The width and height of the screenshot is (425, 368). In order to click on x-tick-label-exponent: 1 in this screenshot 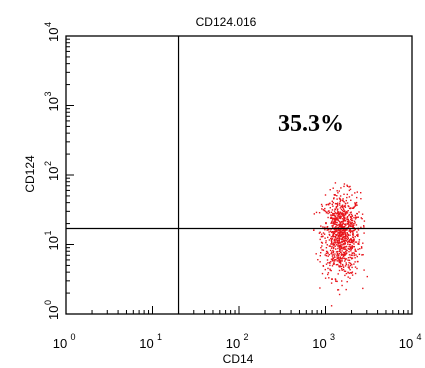, I will do `click(159, 337)`.